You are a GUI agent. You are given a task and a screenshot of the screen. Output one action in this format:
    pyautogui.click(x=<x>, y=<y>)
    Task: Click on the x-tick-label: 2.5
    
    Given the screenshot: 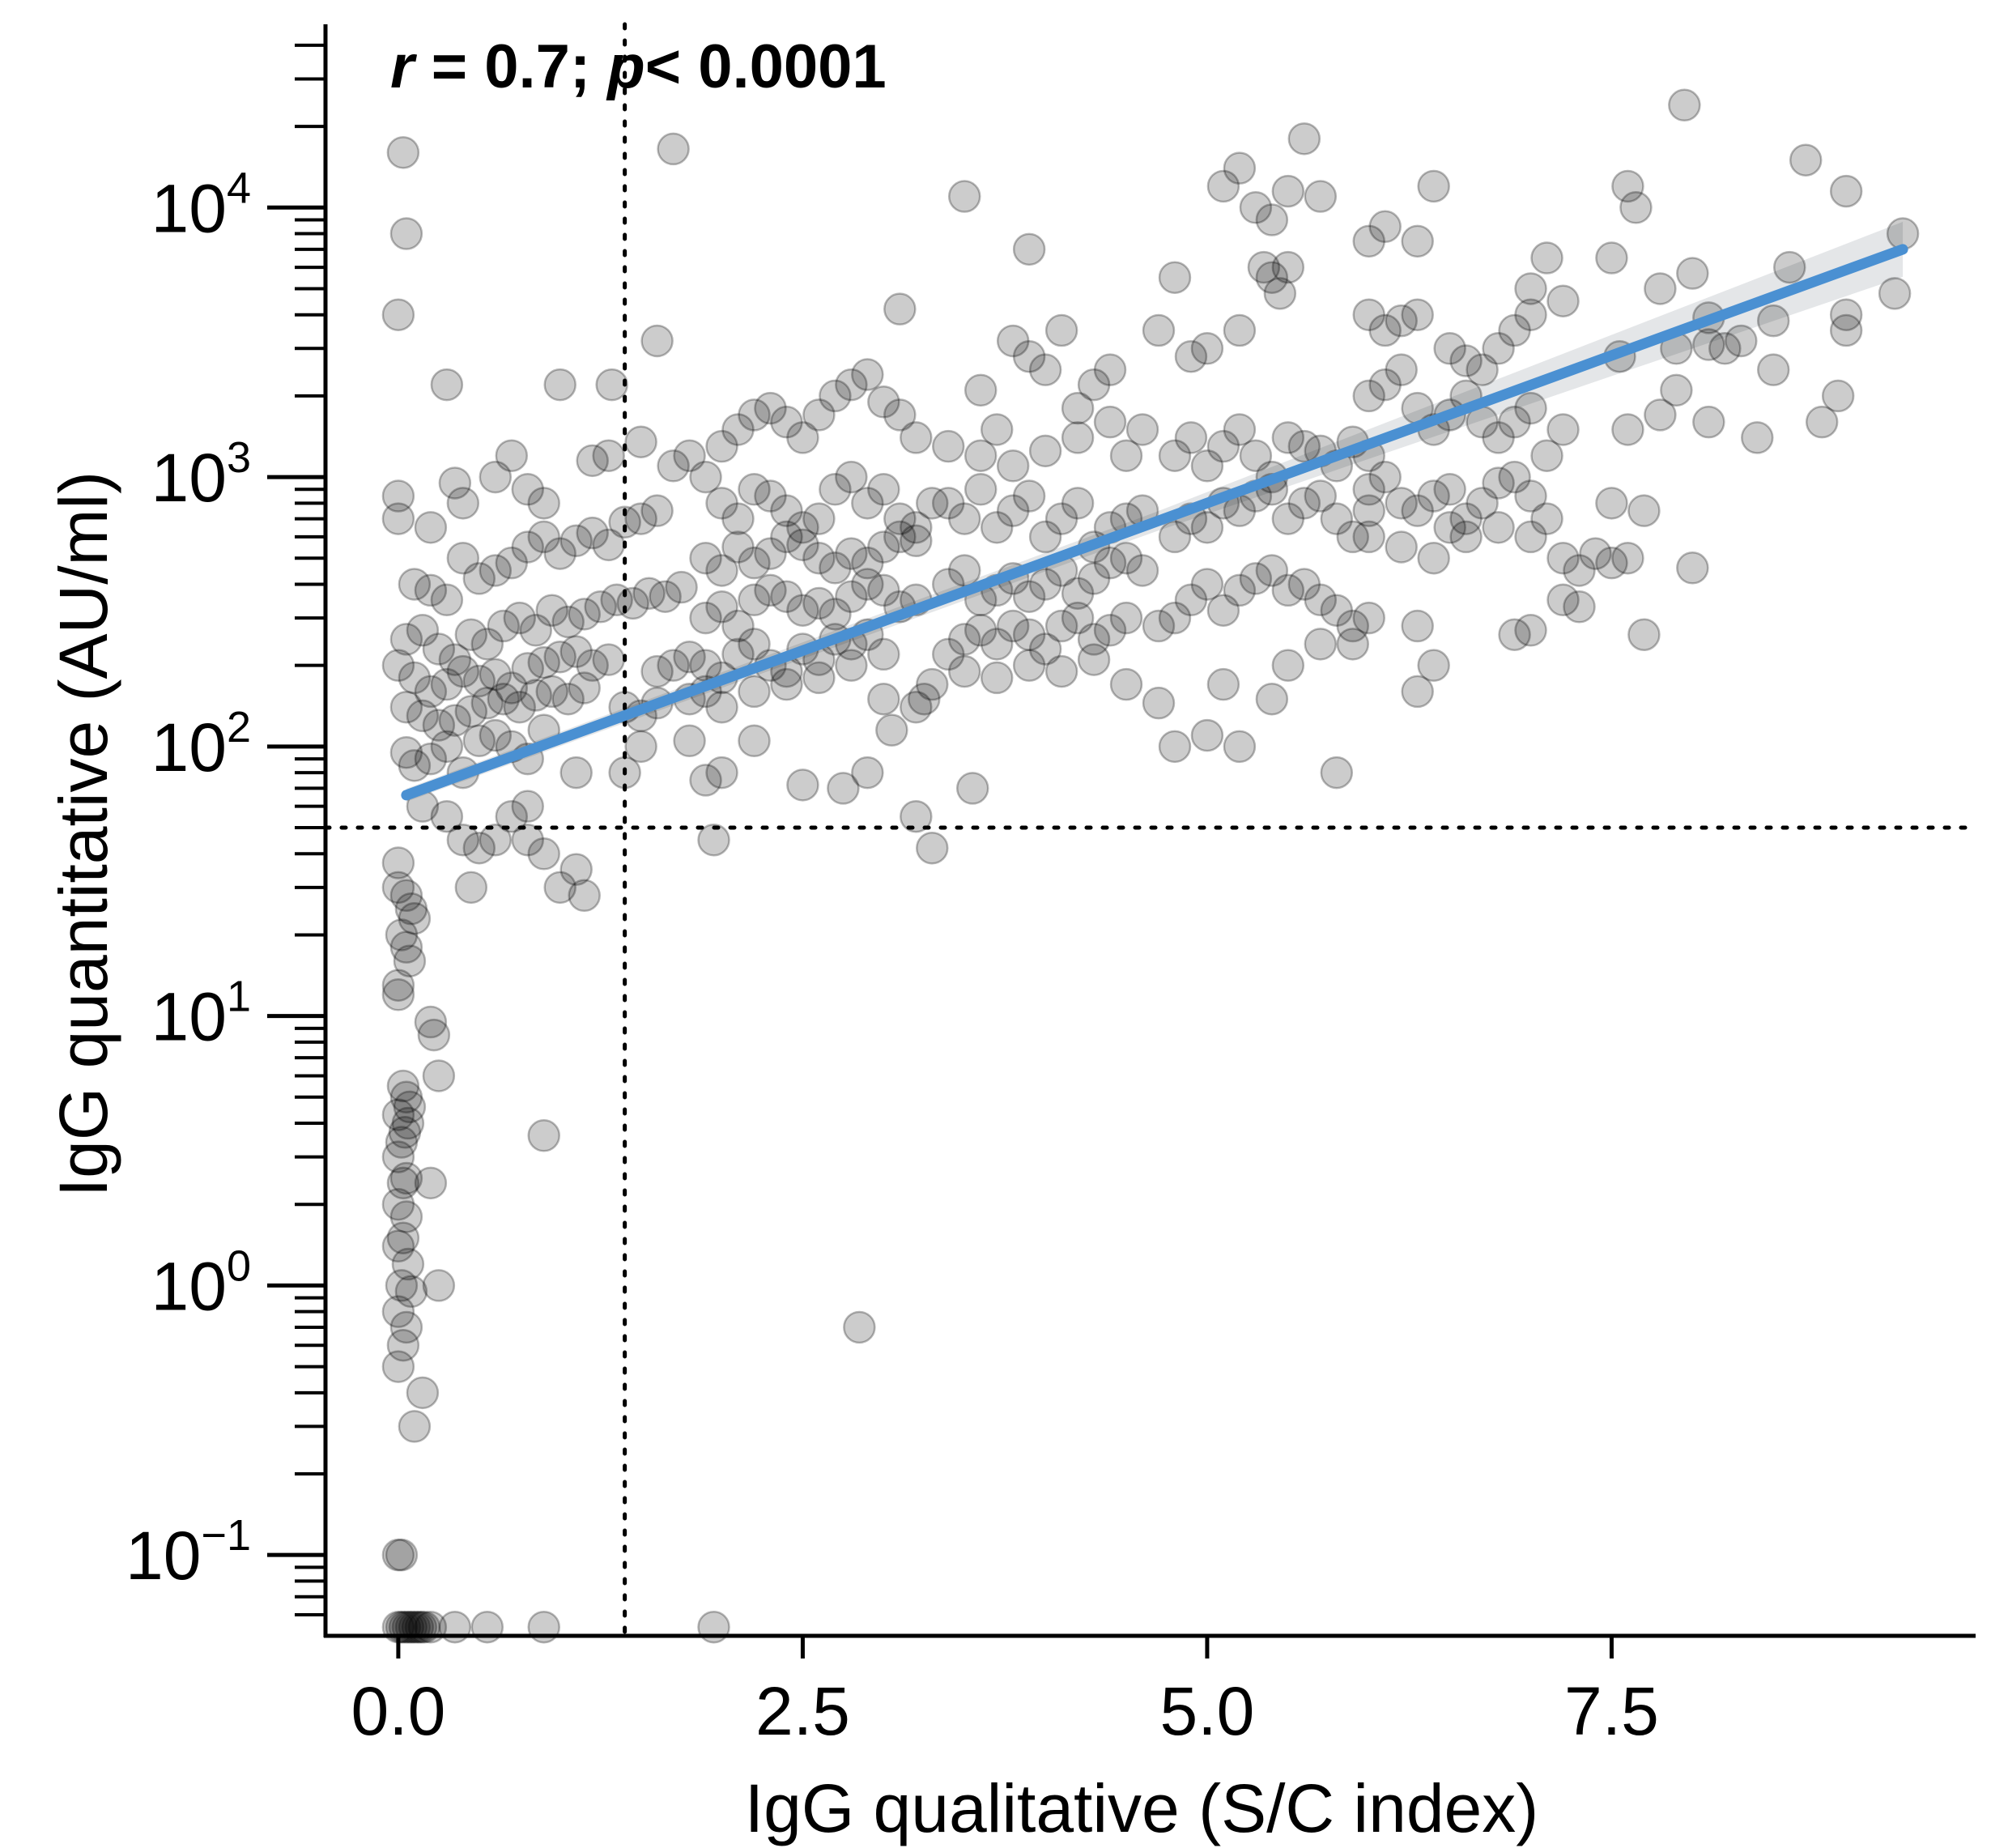 What is the action you would take?
    pyautogui.click(x=803, y=1711)
    